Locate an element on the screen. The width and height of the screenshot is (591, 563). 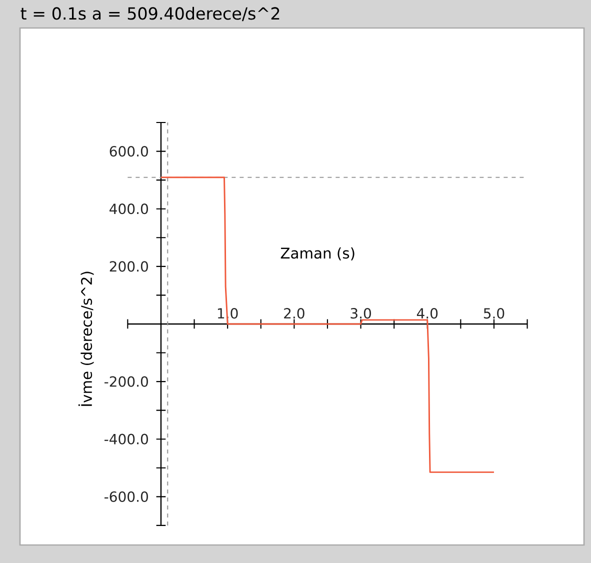
y-tick-label: 200.0 is located at coordinates (129, 266).